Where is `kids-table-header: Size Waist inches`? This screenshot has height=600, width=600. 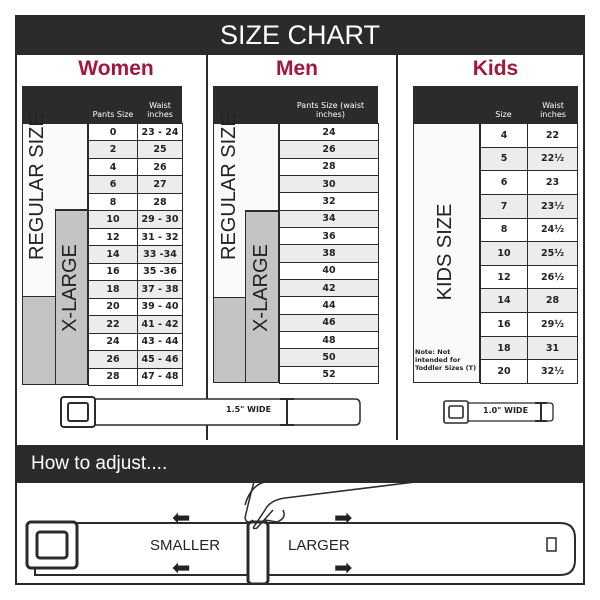 kids-table-header: Size Waist inches is located at coordinates (495, 104).